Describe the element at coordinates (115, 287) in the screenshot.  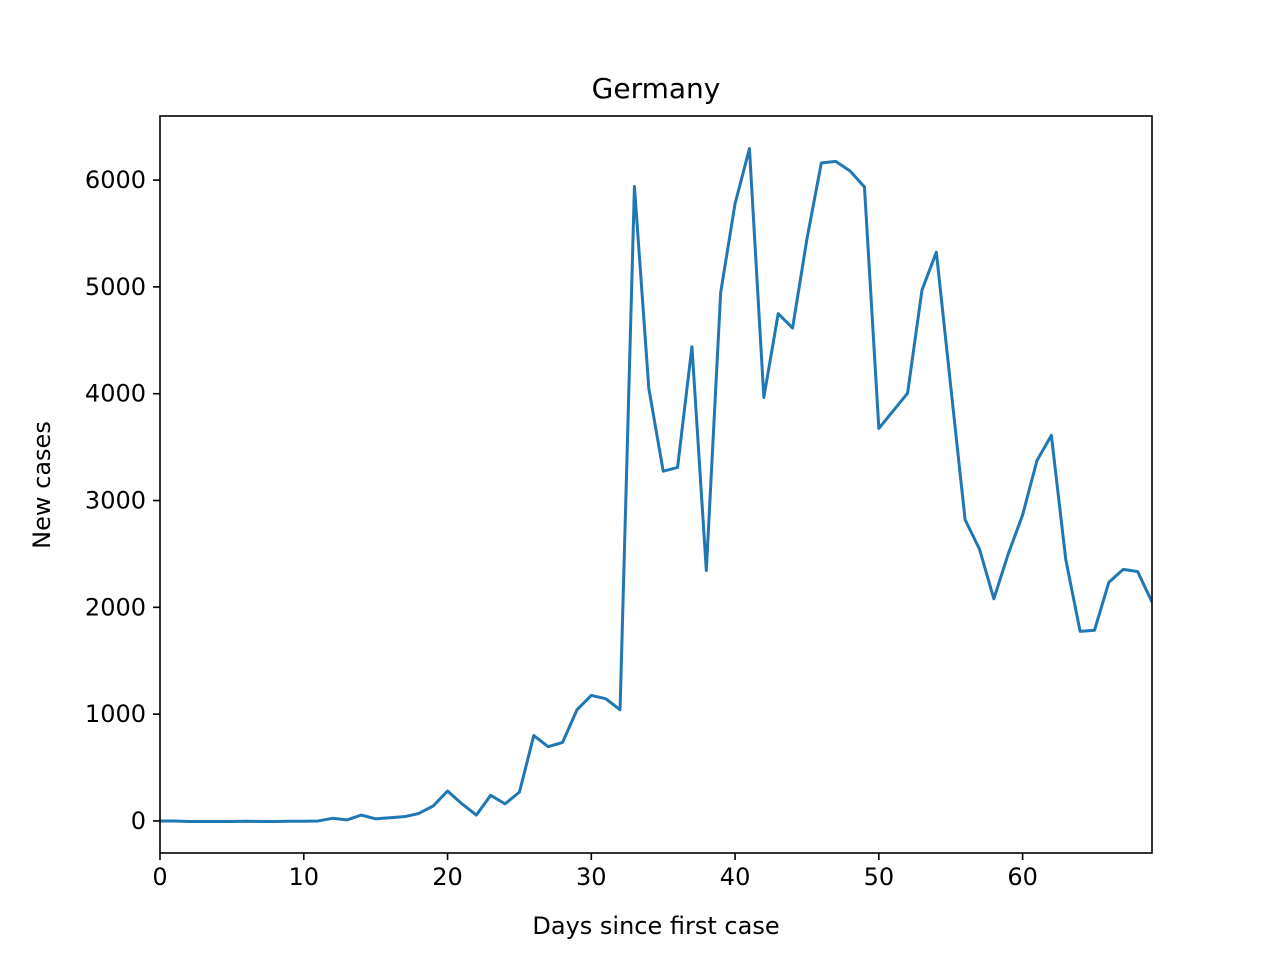
I see `y-tick-label: 5000` at that location.